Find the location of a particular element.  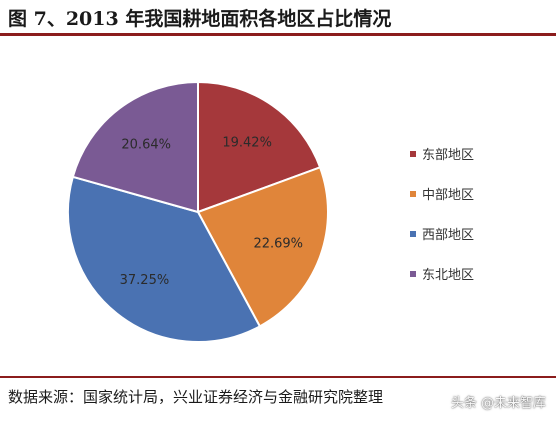

legend-item-2: 中部地区 is located at coordinates (442, 195).